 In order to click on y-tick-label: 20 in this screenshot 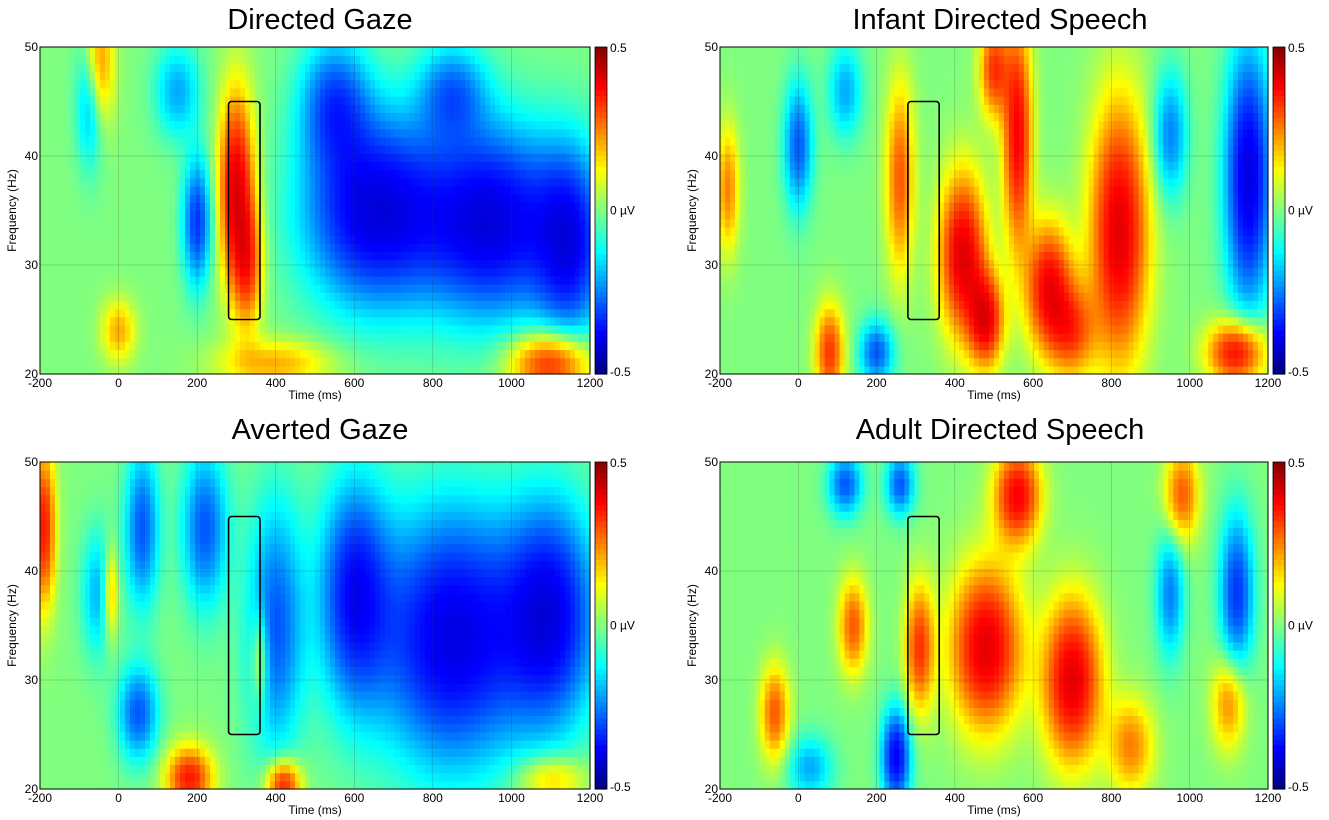, I will do `click(32, 374)`.